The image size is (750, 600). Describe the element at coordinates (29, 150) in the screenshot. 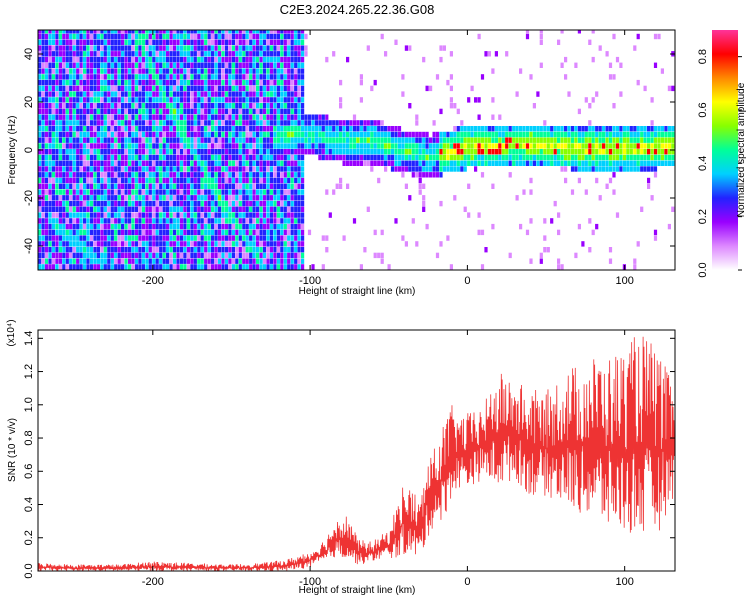

I see `y-tick-label: 0` at that location.